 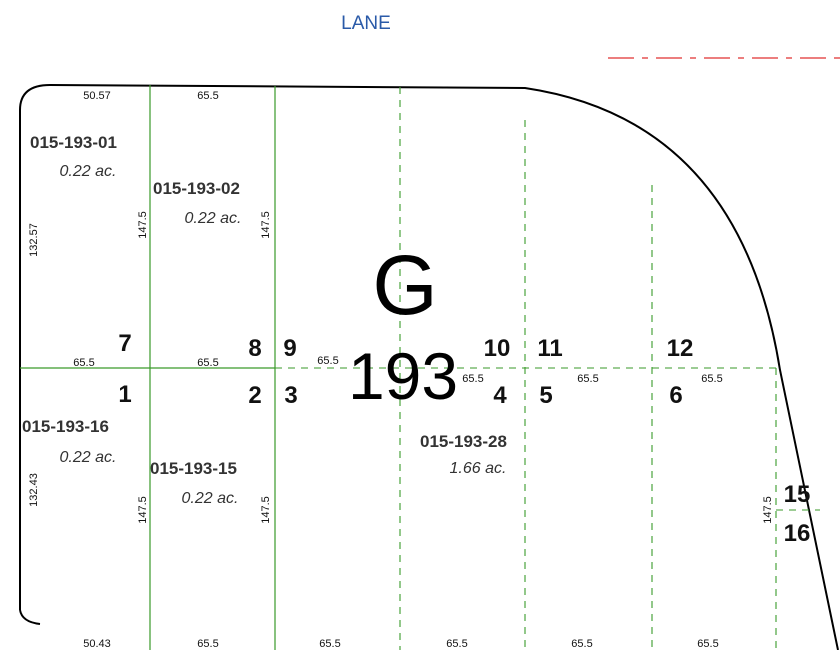 What do you see at coordinates (497, 348) in the screenshot?
I see `lot-number: 10` at bounding box center [497, 348].